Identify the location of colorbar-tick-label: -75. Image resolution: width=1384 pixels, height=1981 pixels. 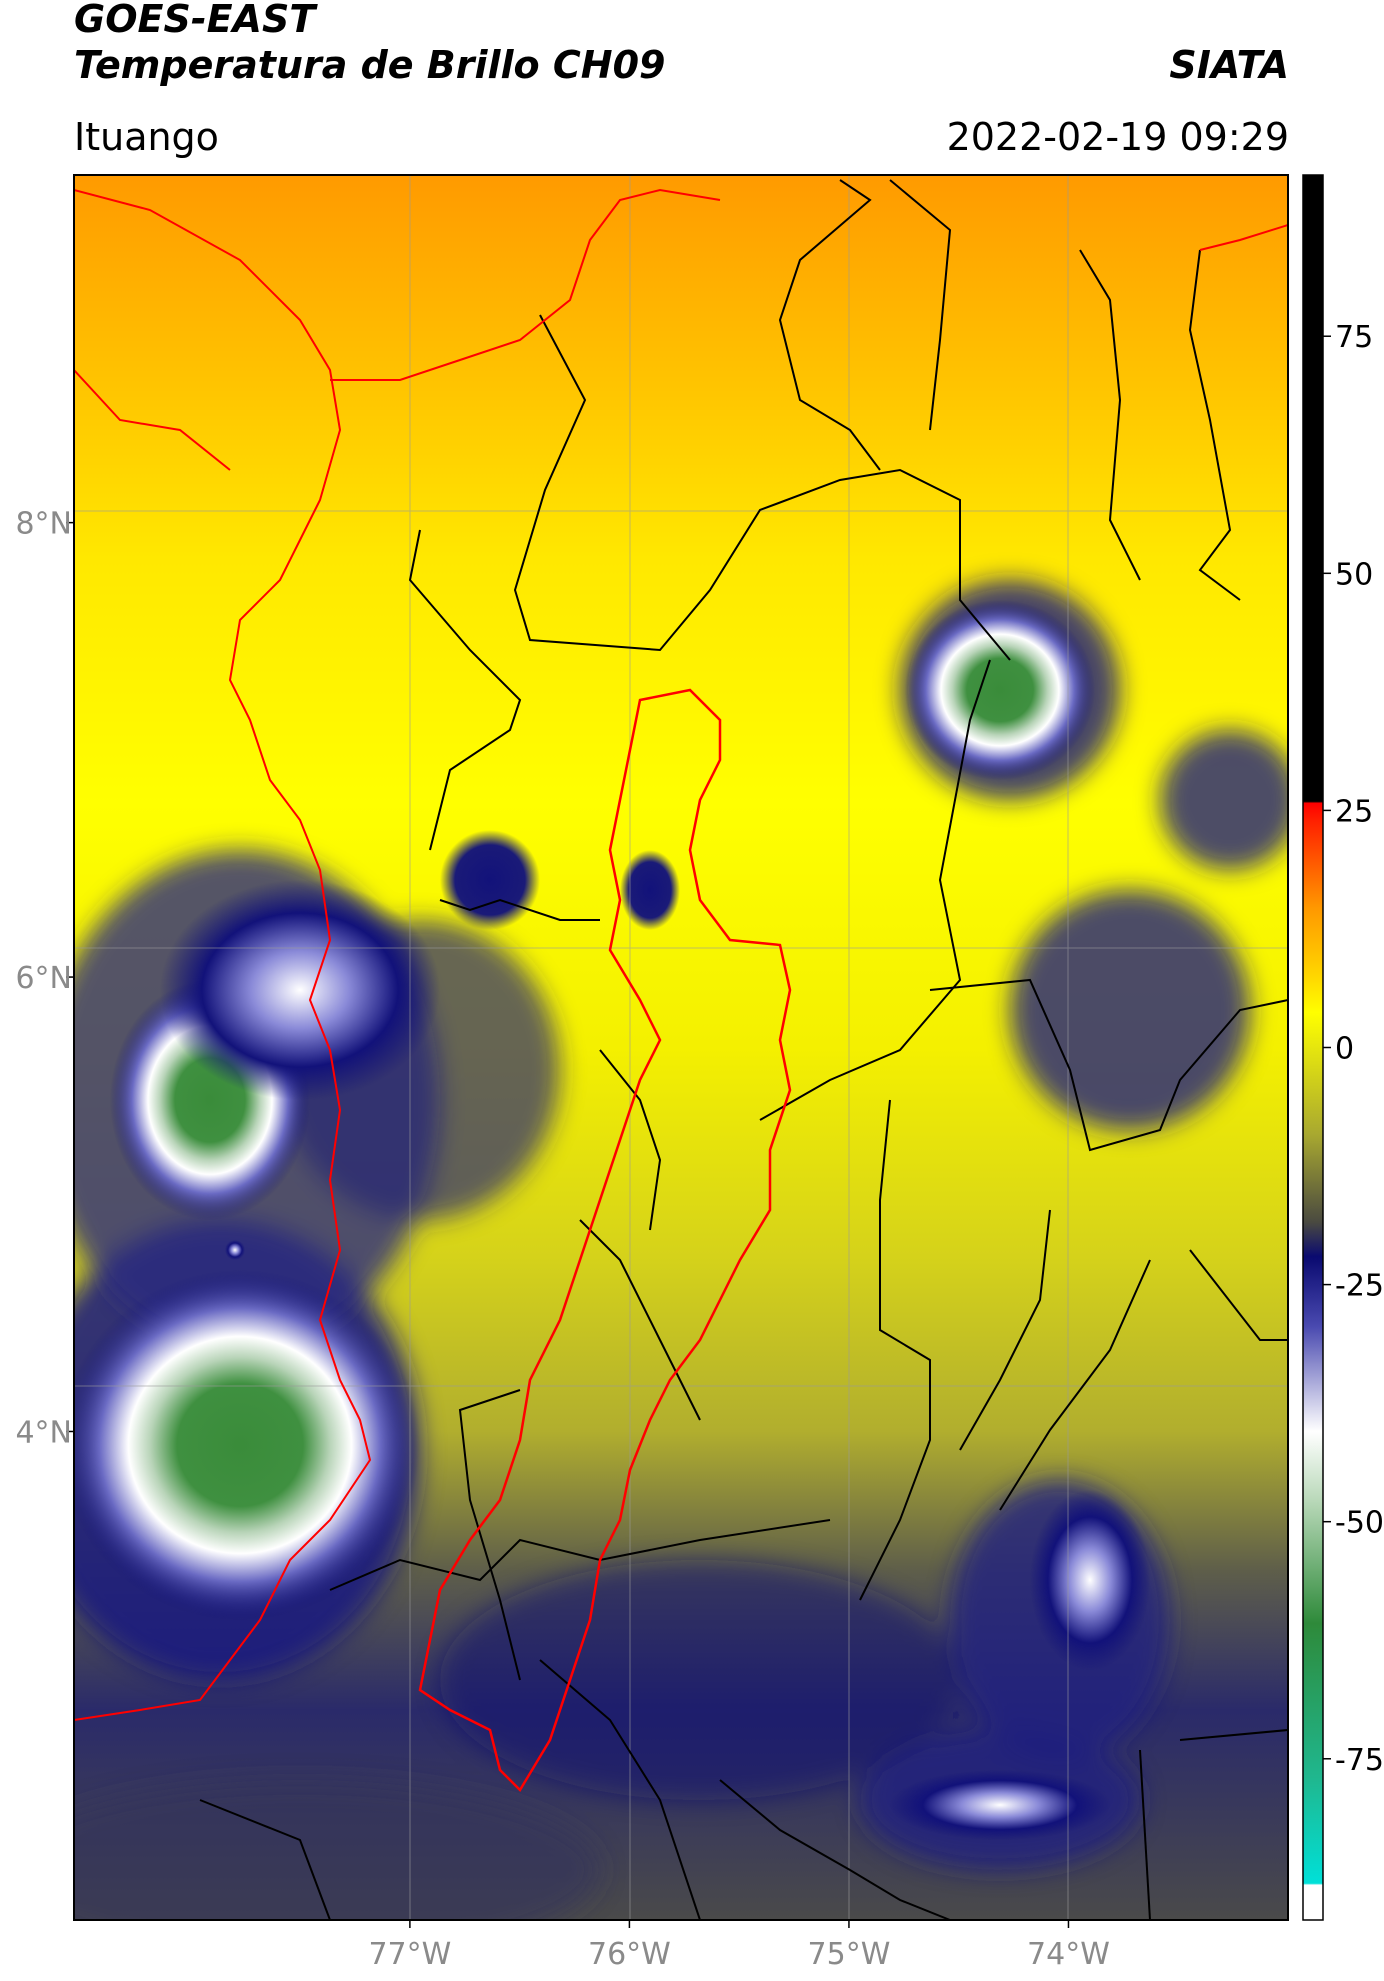
(1359, 1760).